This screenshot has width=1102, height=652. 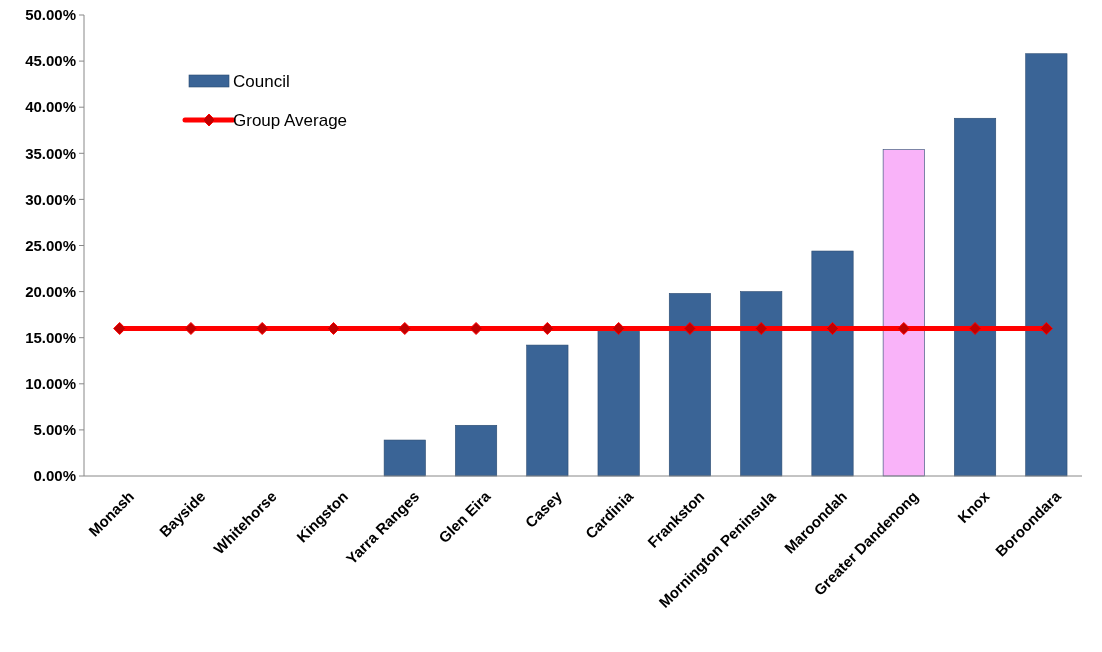 I want to click on legend-label: Group Average, so click(x=290, y=120).